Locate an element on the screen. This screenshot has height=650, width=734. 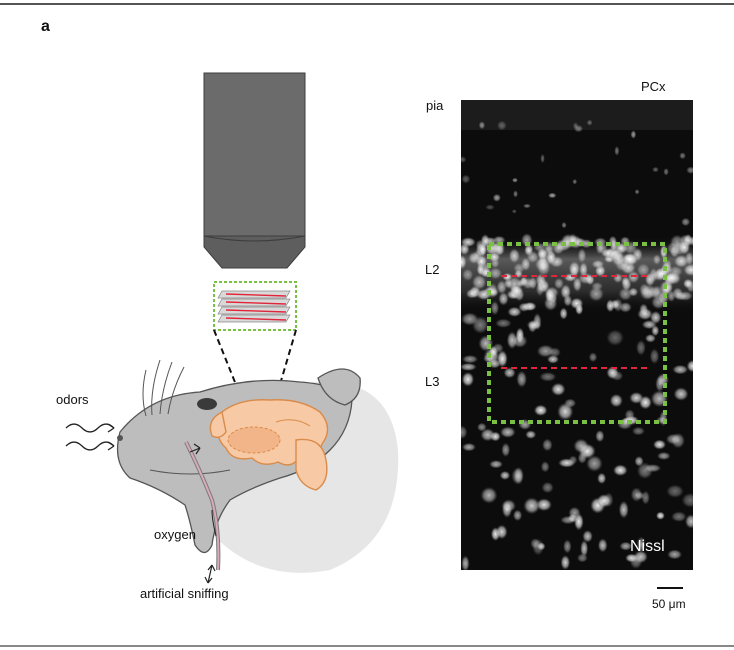
panel-letter: a is located at coordinates (45, 26).